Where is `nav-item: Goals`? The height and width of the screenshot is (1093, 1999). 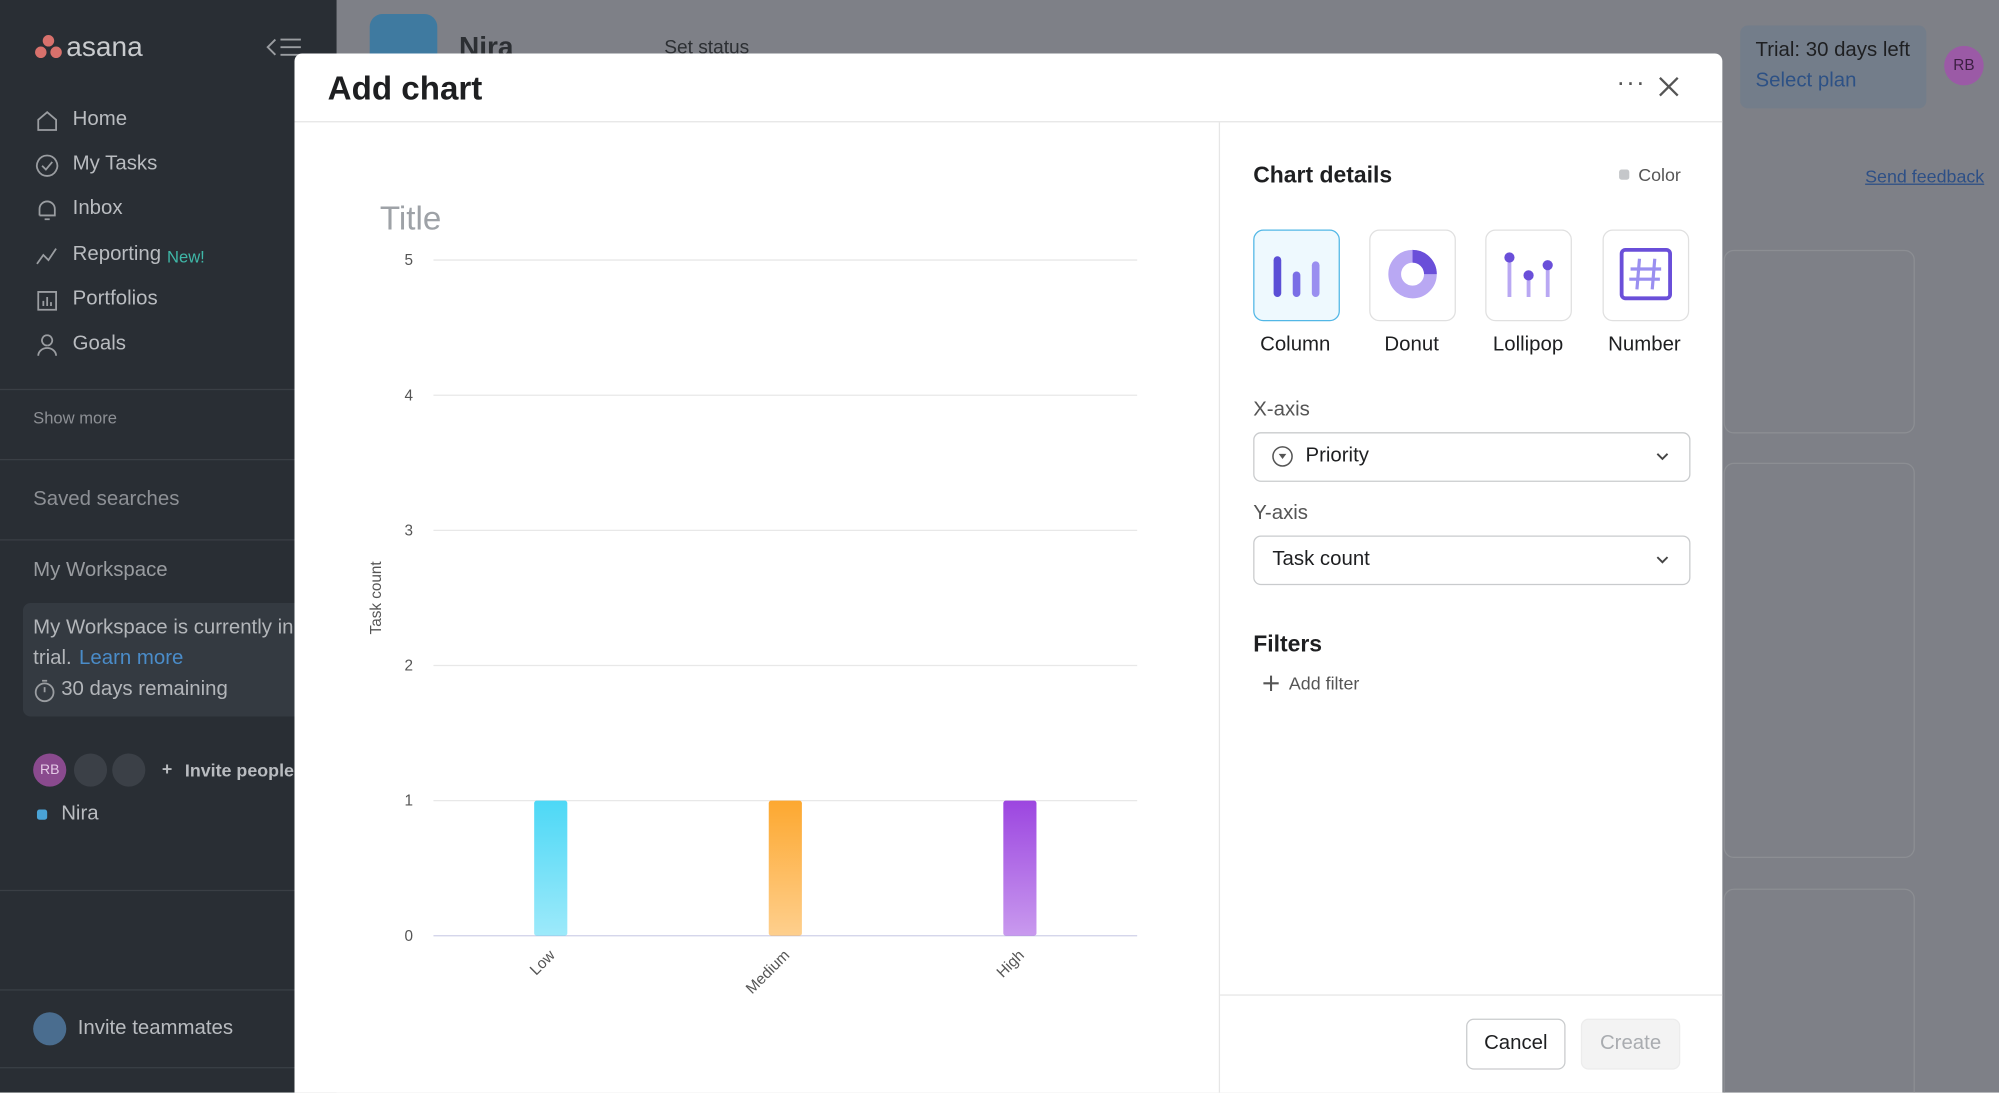
nav-item: Goals is located at coordinates (99, 343).